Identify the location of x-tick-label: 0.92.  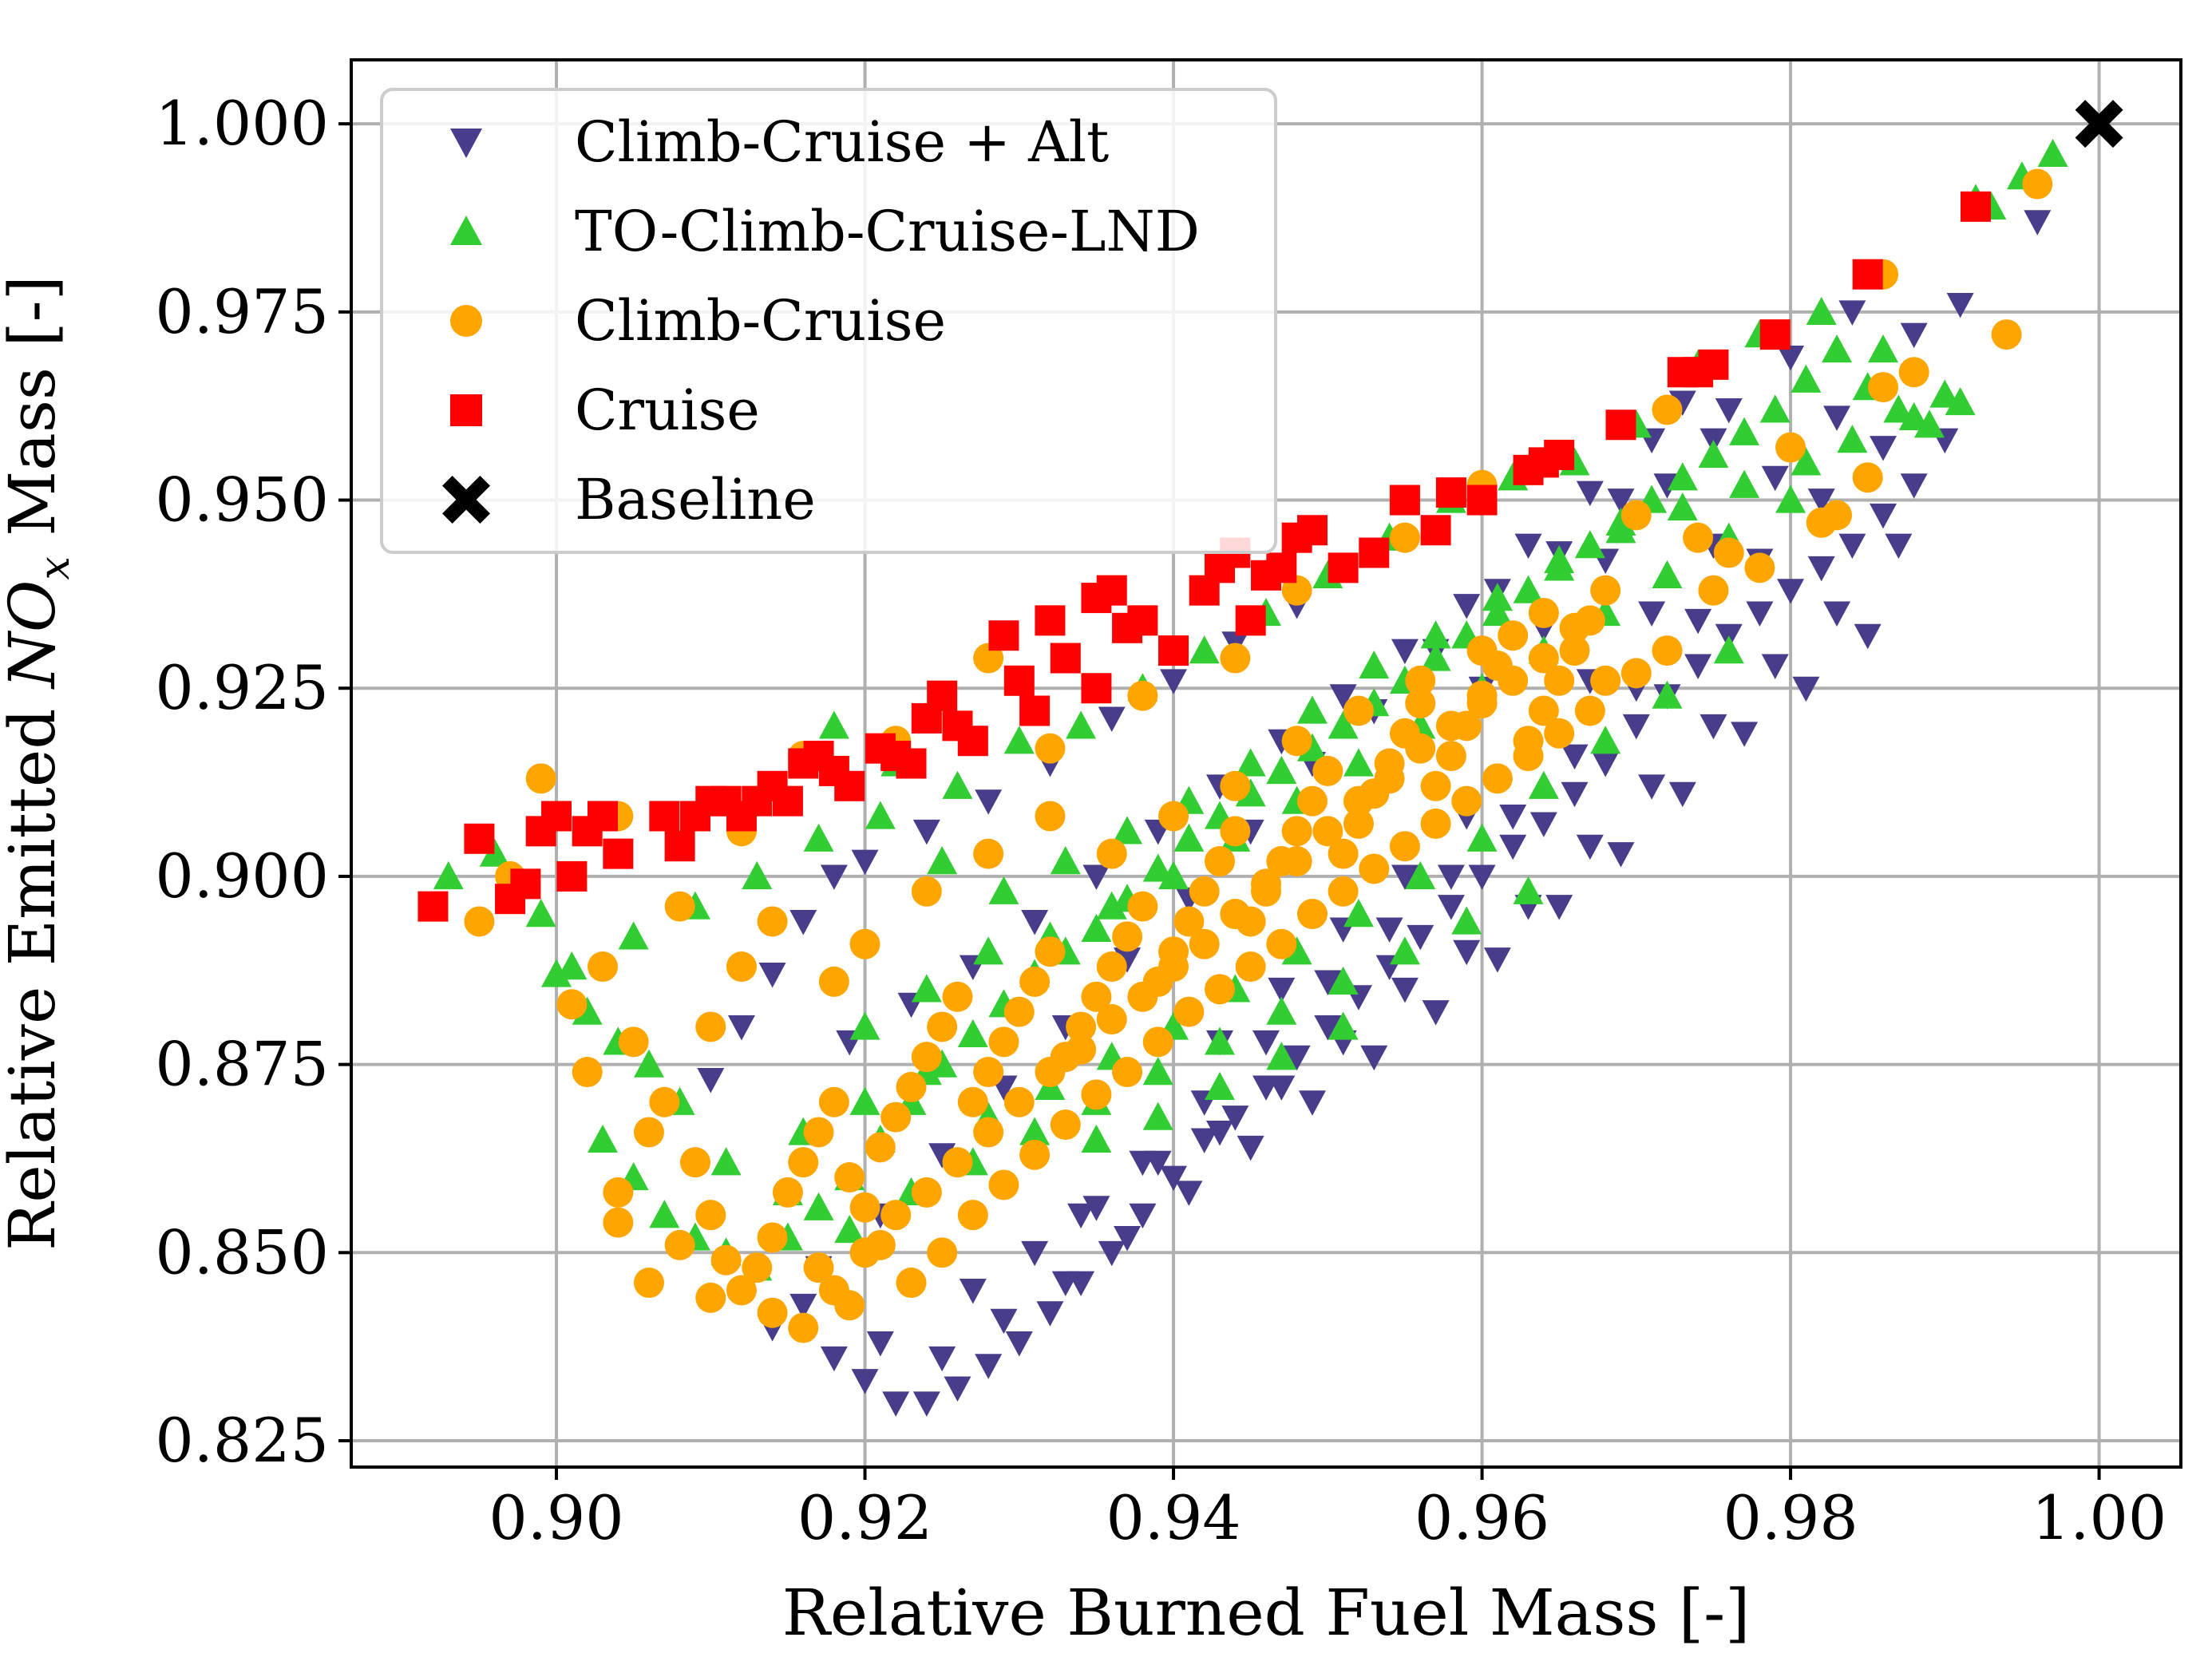
(864, 1517).